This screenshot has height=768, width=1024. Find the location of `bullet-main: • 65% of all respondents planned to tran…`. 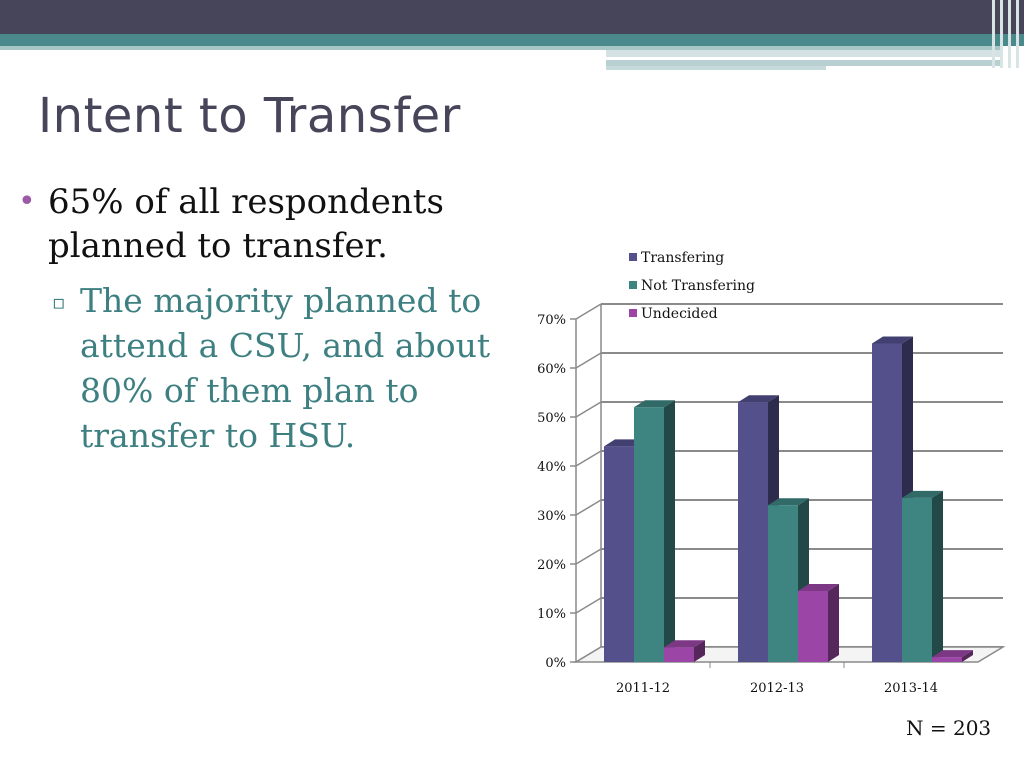

bullet-main: • 65% of all respondents planned to tran… is located at coordinates (243, 224).